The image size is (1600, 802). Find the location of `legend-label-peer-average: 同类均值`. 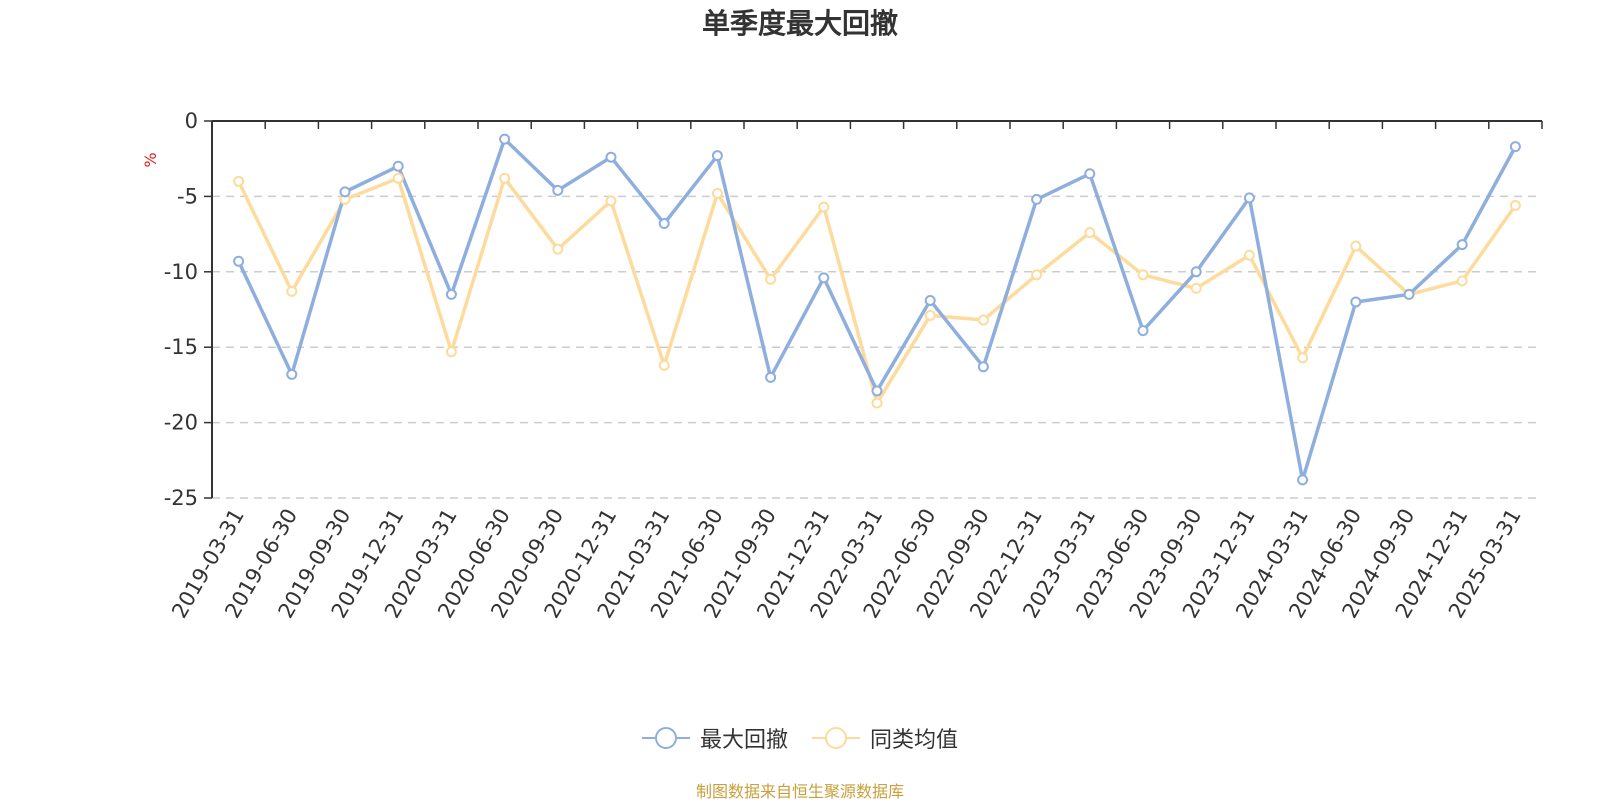

legend-label-peer-average: 同类均值 is located at coordinates (914, 740).